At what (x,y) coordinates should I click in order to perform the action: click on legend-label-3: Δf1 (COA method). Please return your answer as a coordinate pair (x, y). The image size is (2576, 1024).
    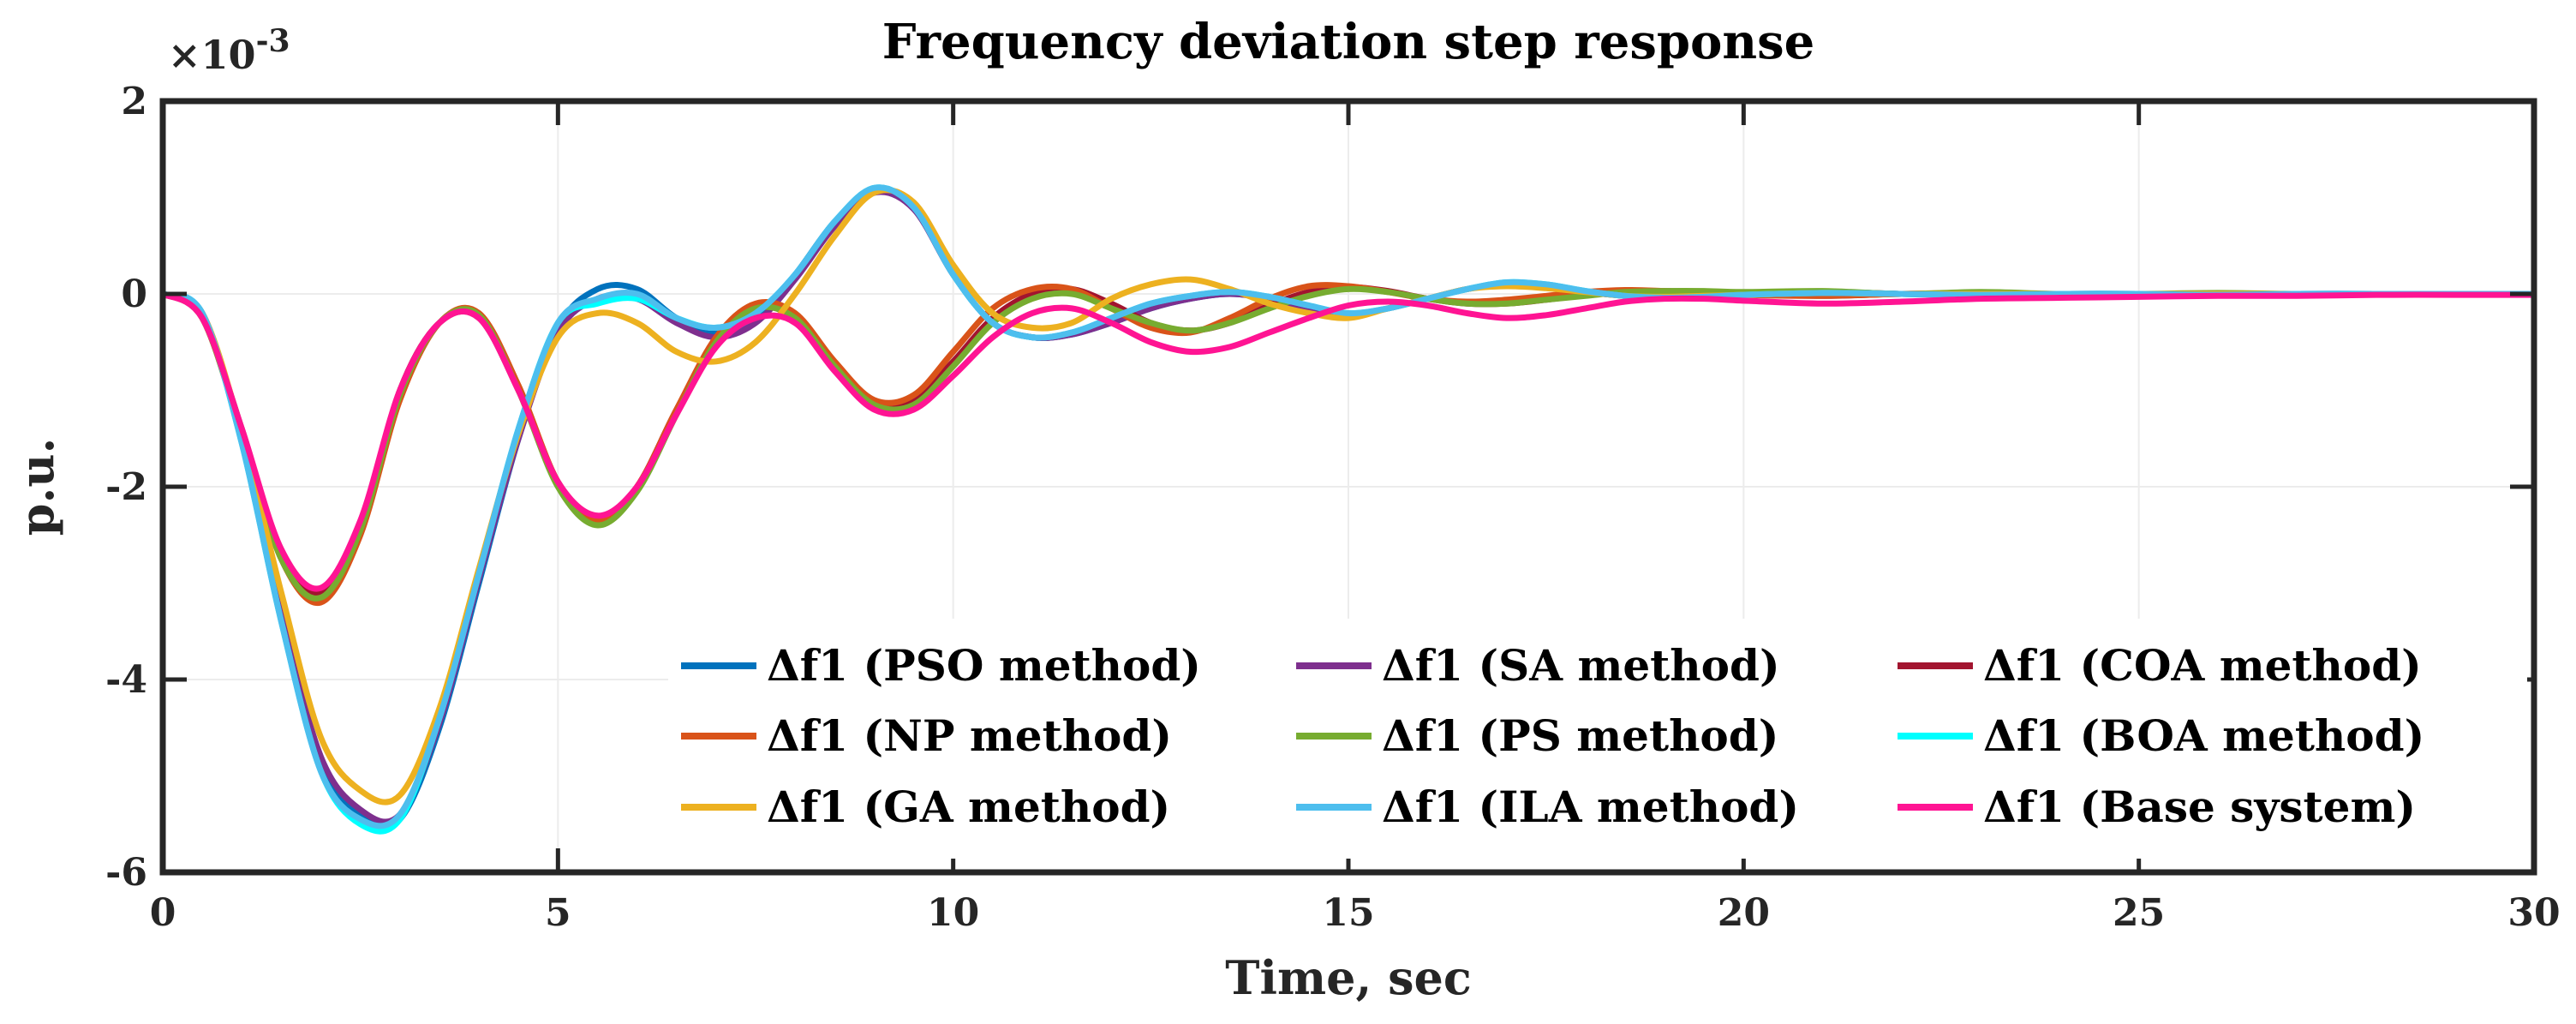
    Looking at the image, I should click on (2203, 665).